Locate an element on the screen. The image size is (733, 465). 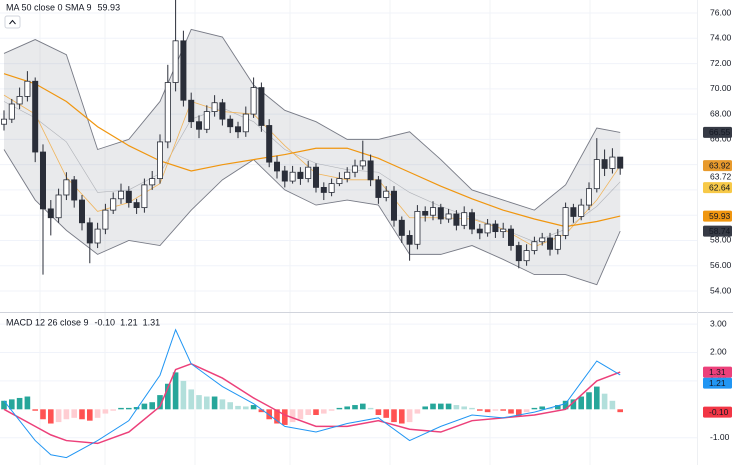
y-tick-label: 70.00 is located at coordinates (721, 88).